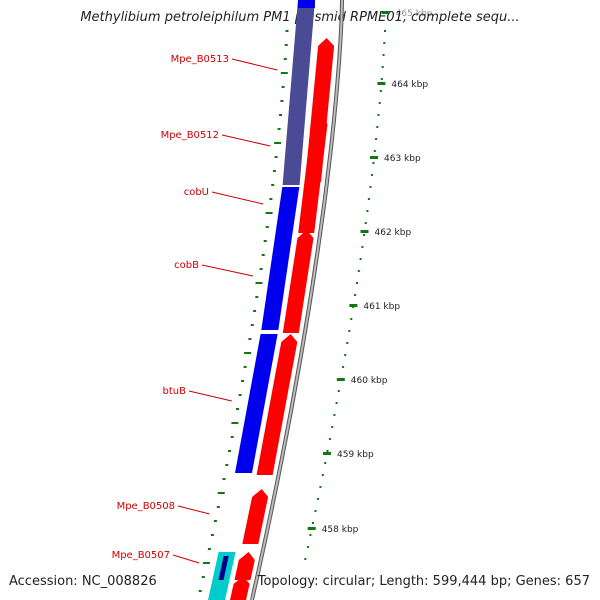  Describe the element at coordinates (381, 307) in the screenshot. I see `scale-label: 461 kbp` at that location.